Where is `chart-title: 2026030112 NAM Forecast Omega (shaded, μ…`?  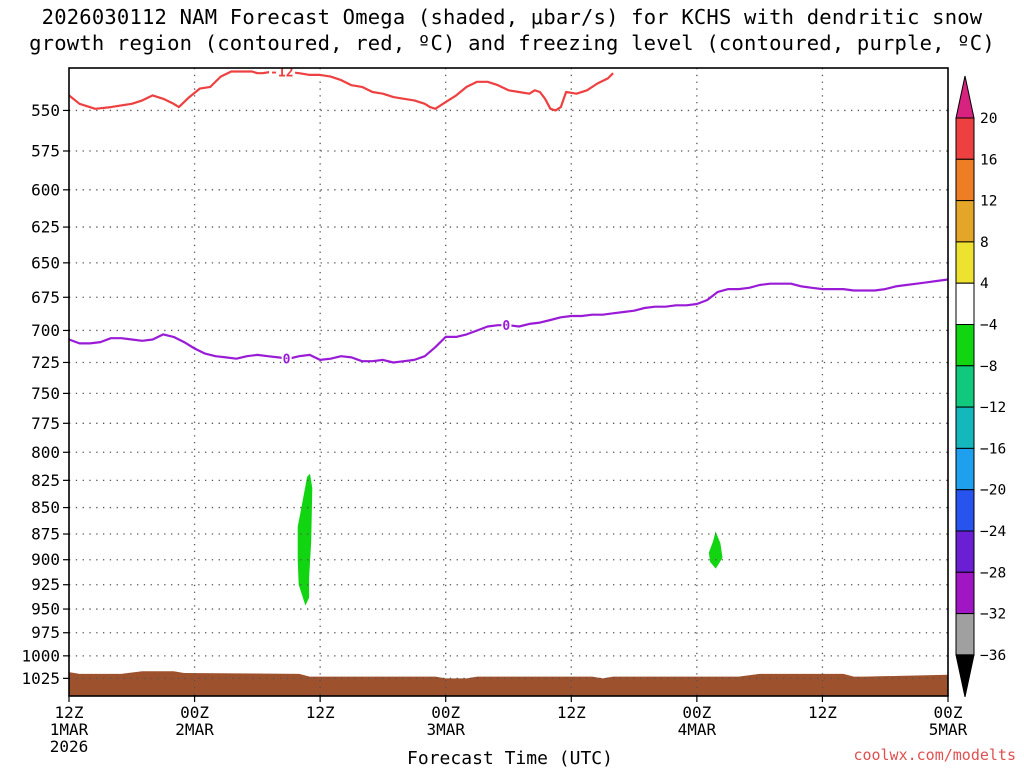
chart-title: 2026030112 NAM Forecast Omega (shaded, μ… is located at coordinates (512, 30).